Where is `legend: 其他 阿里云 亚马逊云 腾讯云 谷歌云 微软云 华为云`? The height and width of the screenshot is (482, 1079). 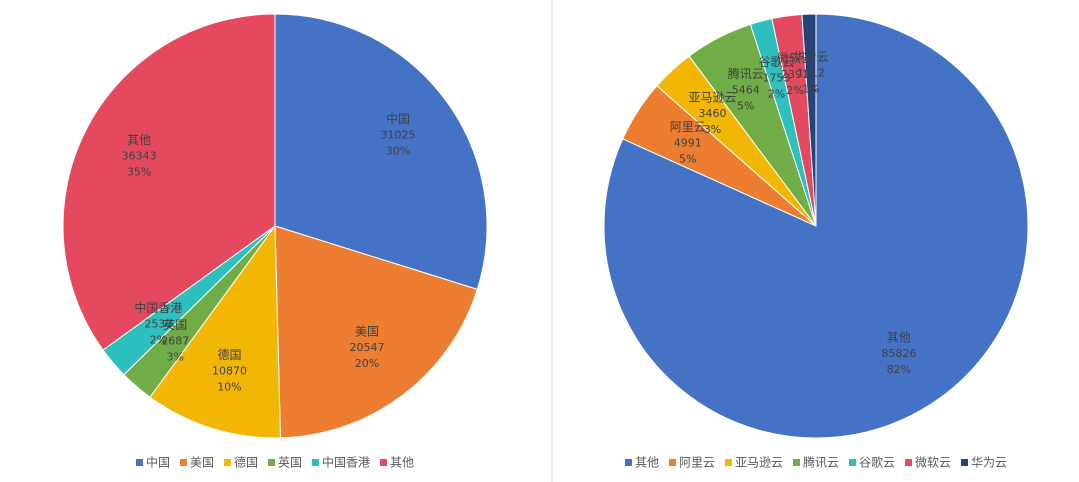
legend: 其他 阿里云 亚马逊云 腾讯云 谷歌云 微软云 华为云 is located at coordinates (815, 462).